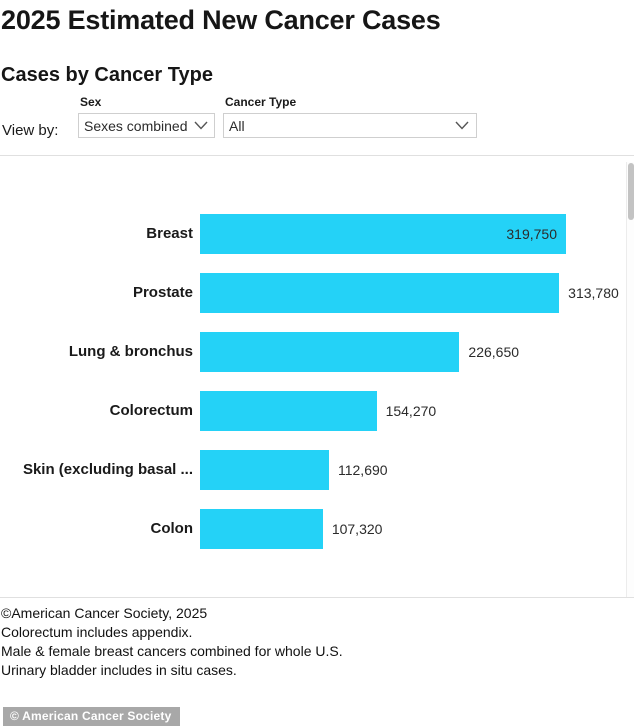 The image size is (634, 726). Describe the element at coordinates (30, 130) in the screenshot. I see `view-by-label: View by:` at that location.